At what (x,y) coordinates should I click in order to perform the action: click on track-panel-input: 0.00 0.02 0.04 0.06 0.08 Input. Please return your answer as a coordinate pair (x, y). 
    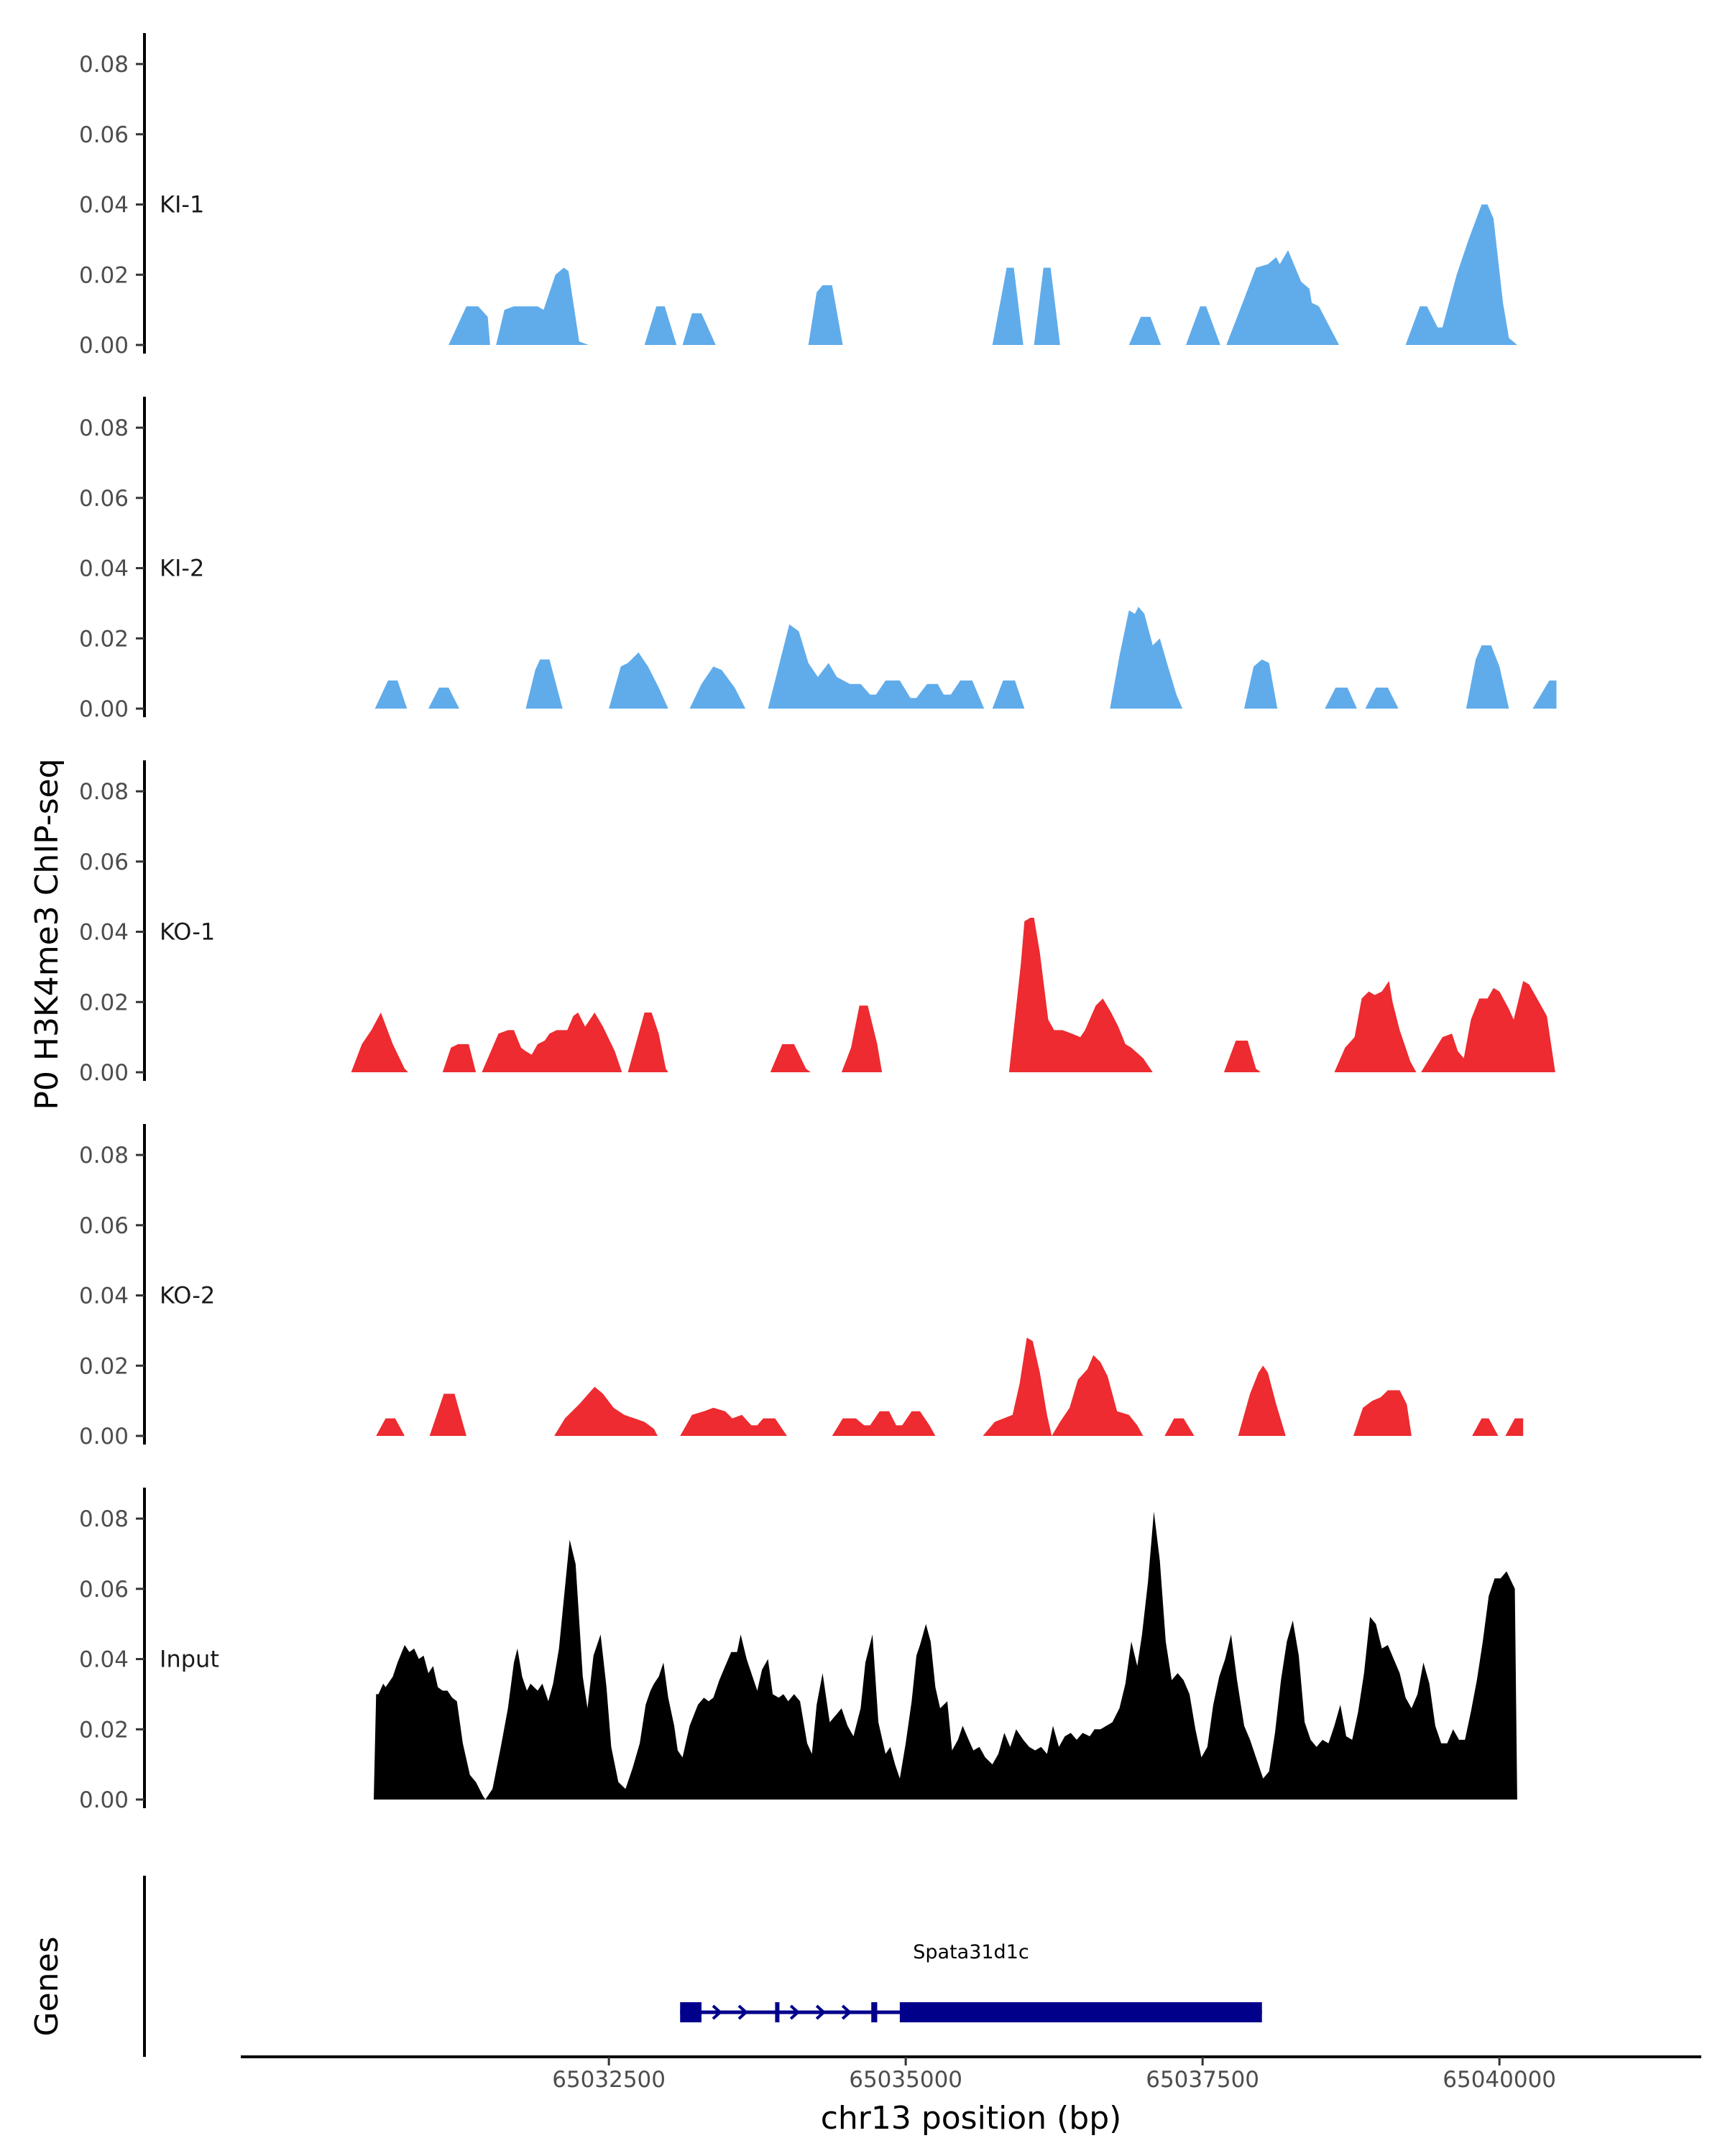
    Looking at the image, I should click on (798, 1651).